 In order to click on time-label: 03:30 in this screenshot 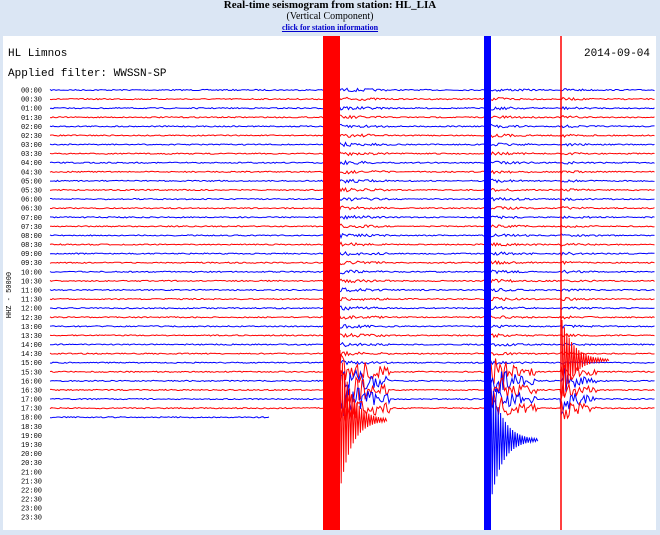, I will do `click(31, 155)`.